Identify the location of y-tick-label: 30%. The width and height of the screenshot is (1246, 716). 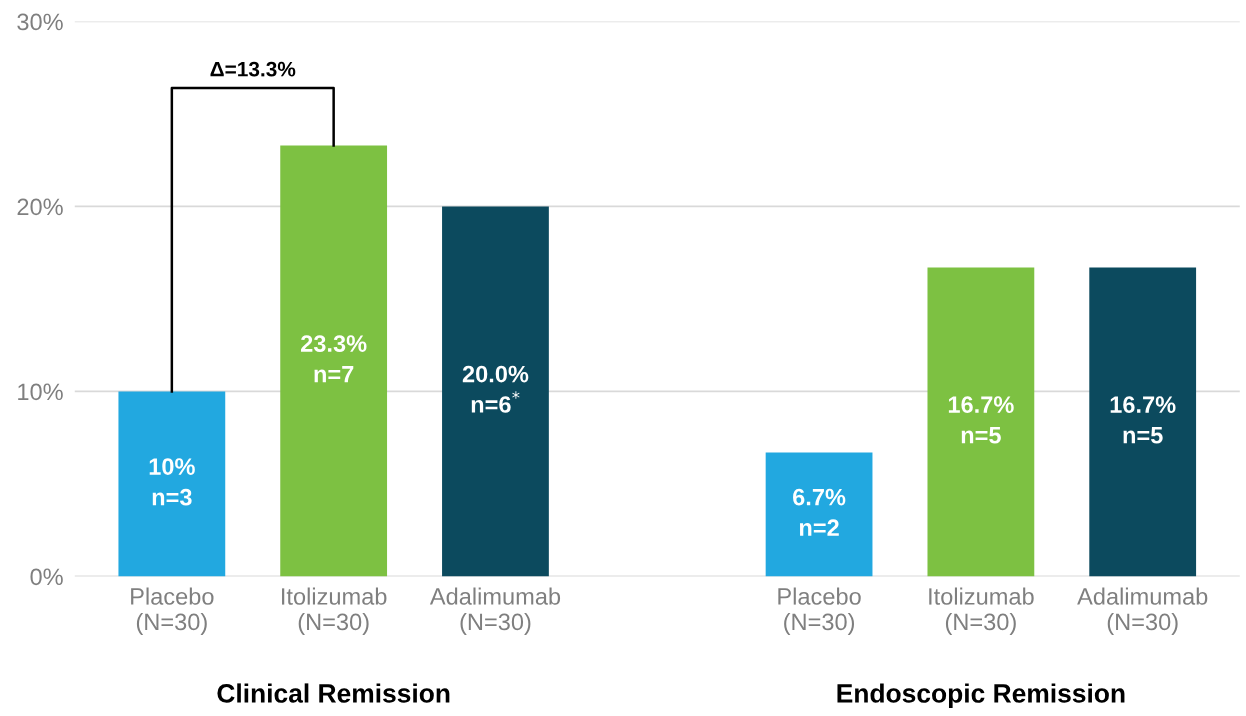
(40, 22).